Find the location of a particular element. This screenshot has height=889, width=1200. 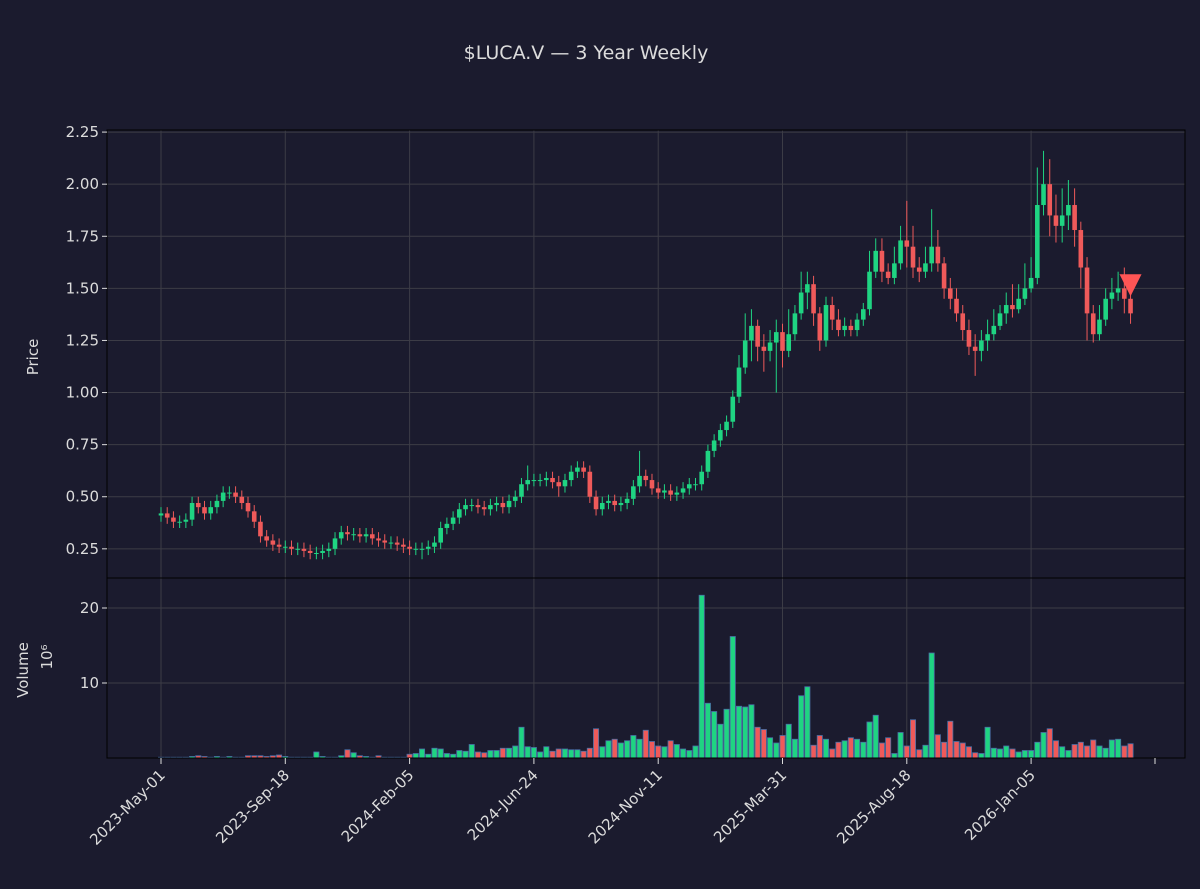

x-tick-label: 2023-May-01 is located at coordinates (127, 807).